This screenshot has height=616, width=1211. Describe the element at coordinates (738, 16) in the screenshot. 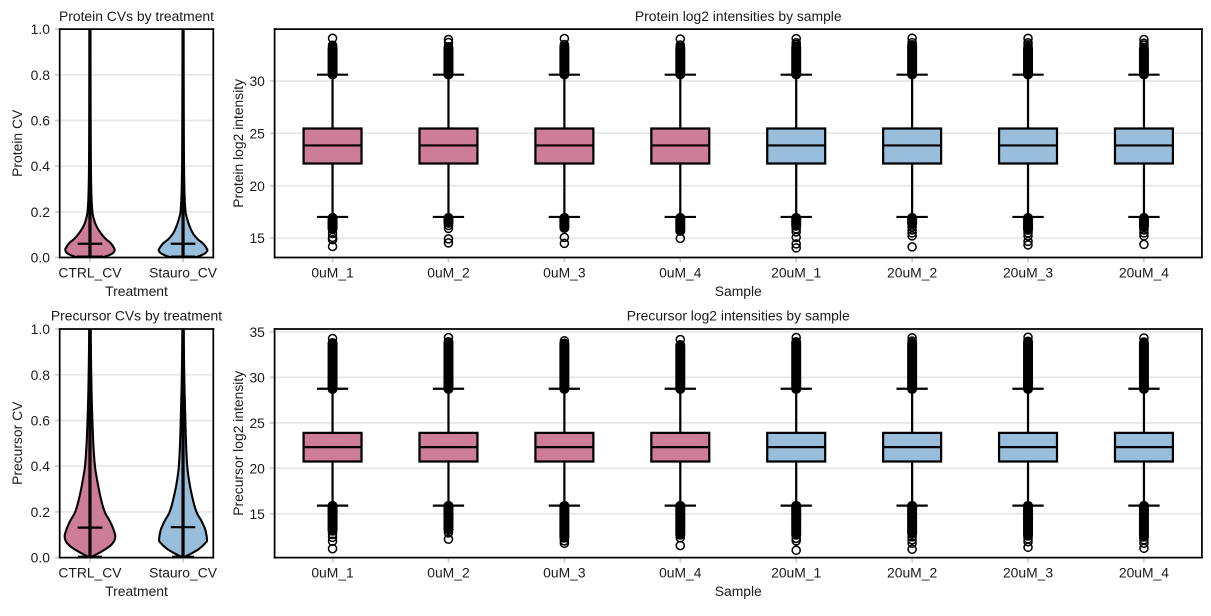

I see `svg-text:Protein log2 intensities by sa: Protein log2 intensities by sample` at that location.